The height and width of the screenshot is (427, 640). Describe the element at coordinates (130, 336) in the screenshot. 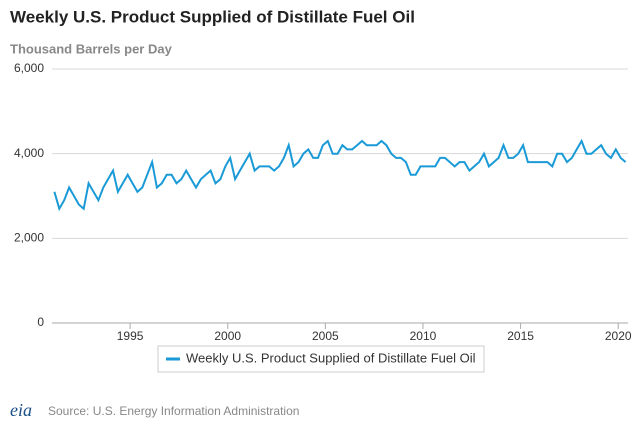

I see `x-tick-label: 1995` at that location.